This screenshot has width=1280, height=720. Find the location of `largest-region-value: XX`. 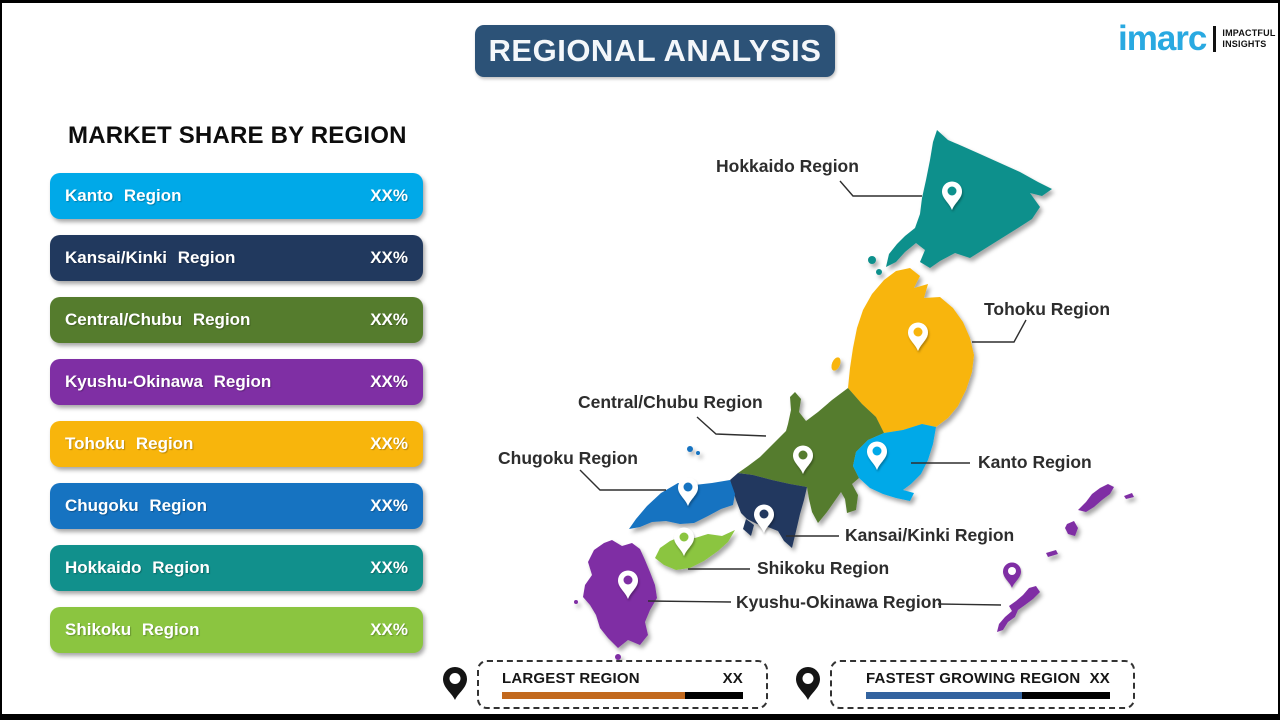

largest-region-value: XX is located at coordinates (732, 678).